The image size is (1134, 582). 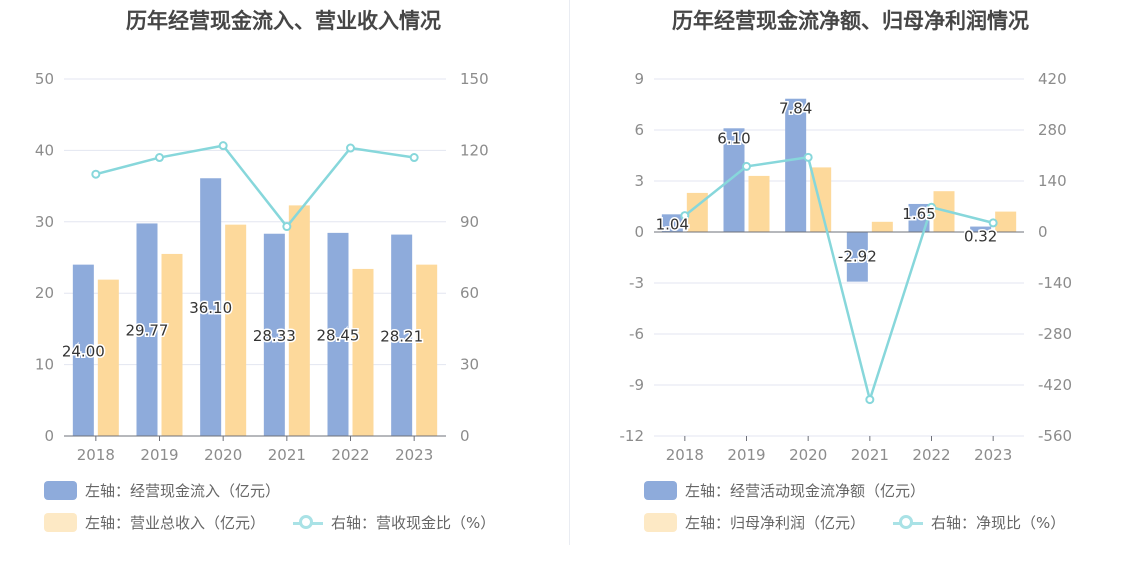 I want to click on right-xtick-label: 2020, so click(x=808, y=455).